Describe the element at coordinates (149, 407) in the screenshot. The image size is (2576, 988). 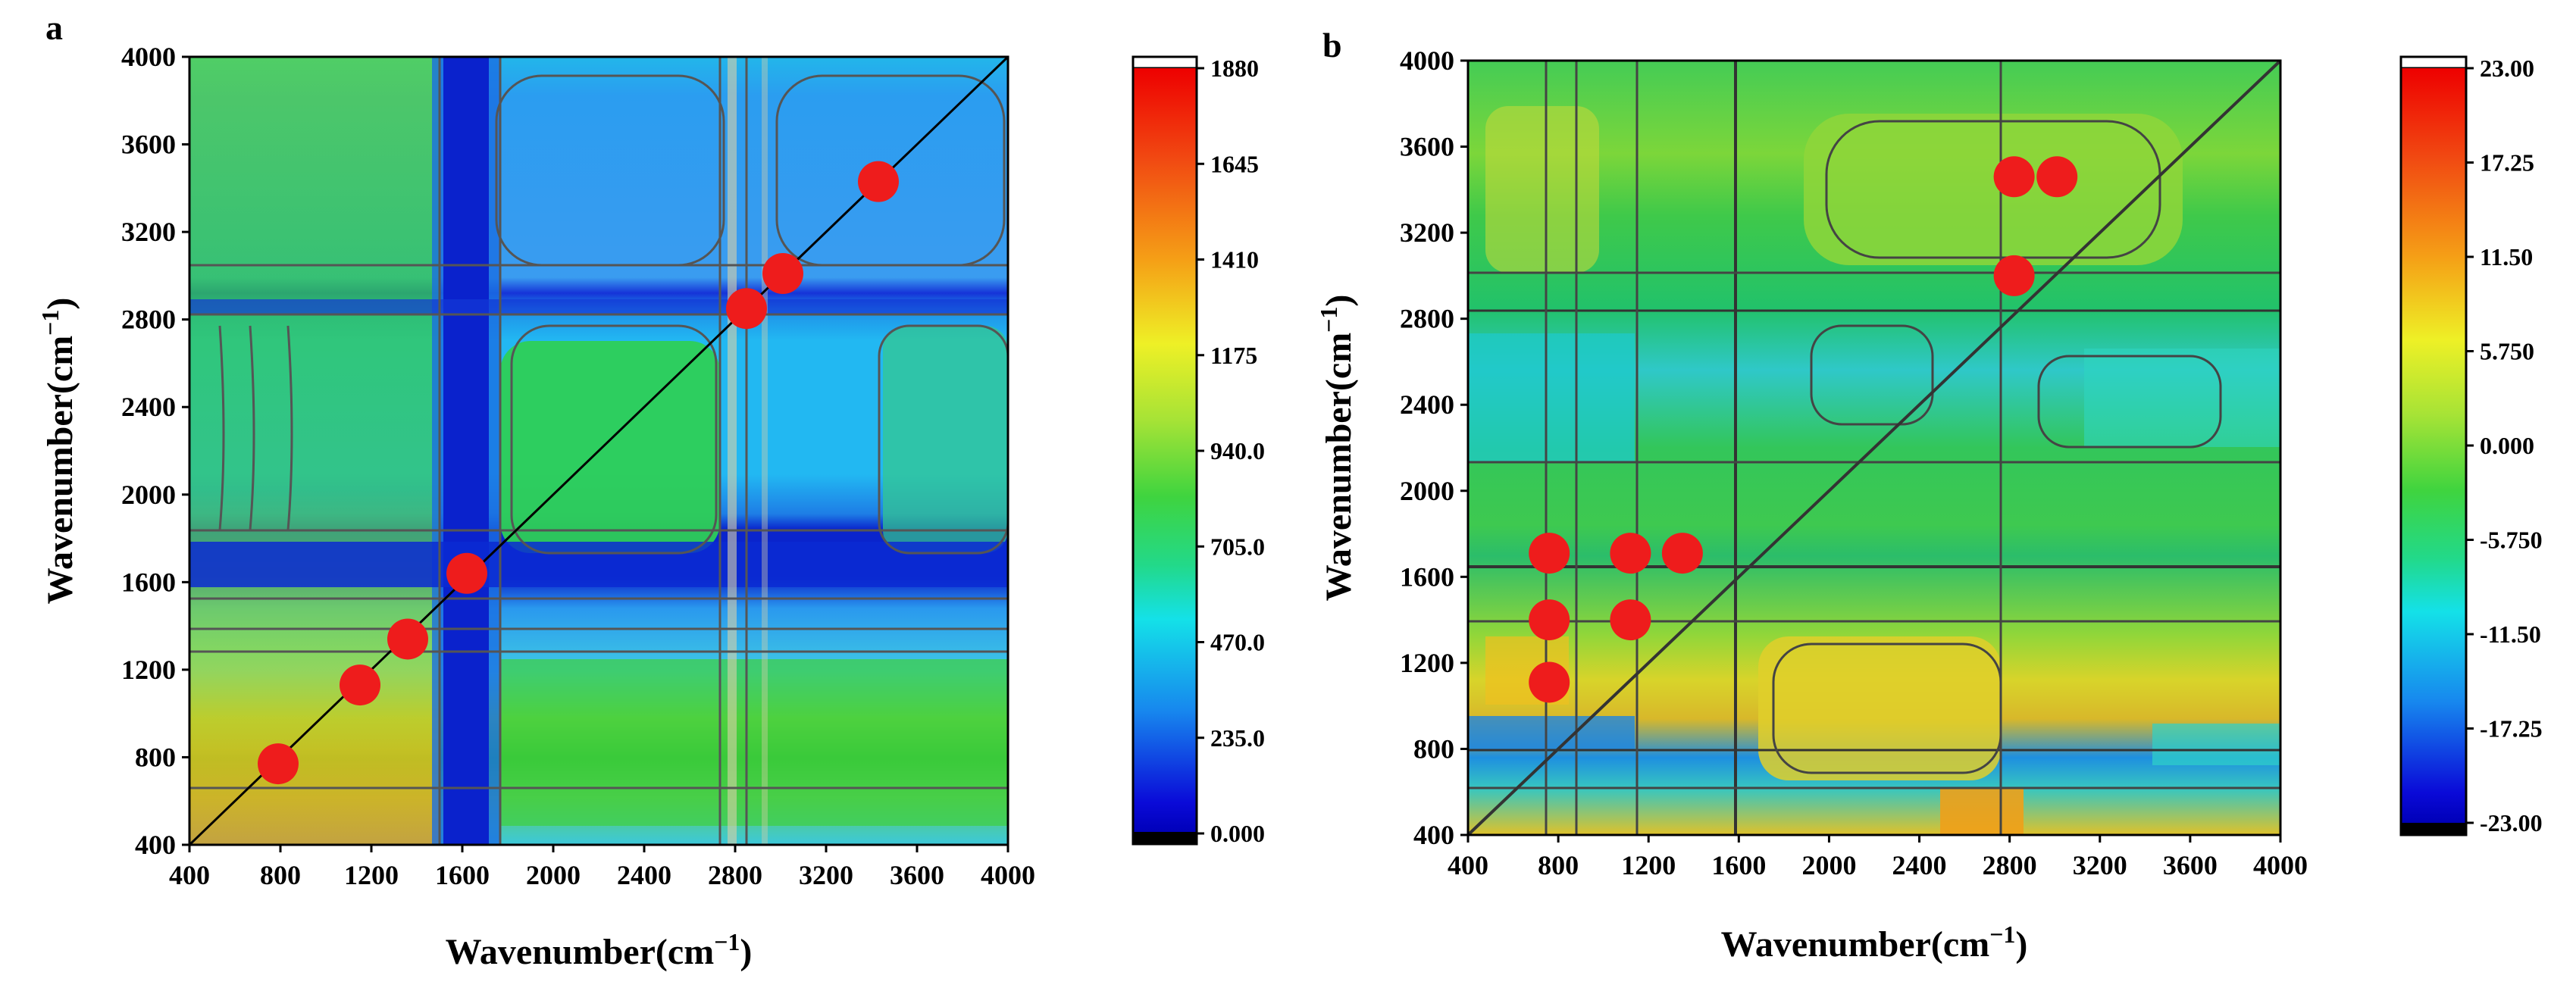
I see `y-tick-label-a: 2400` at that location.